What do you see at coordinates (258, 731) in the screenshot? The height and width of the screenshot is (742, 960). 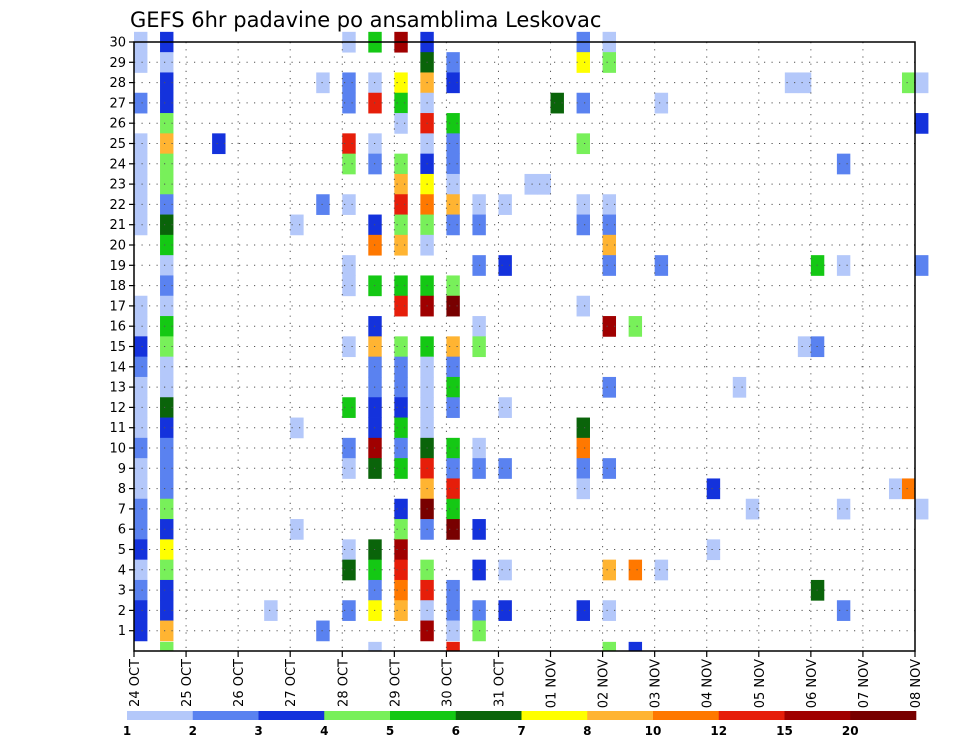 I see `legend-label: 3` at bounding box center [258, 731].